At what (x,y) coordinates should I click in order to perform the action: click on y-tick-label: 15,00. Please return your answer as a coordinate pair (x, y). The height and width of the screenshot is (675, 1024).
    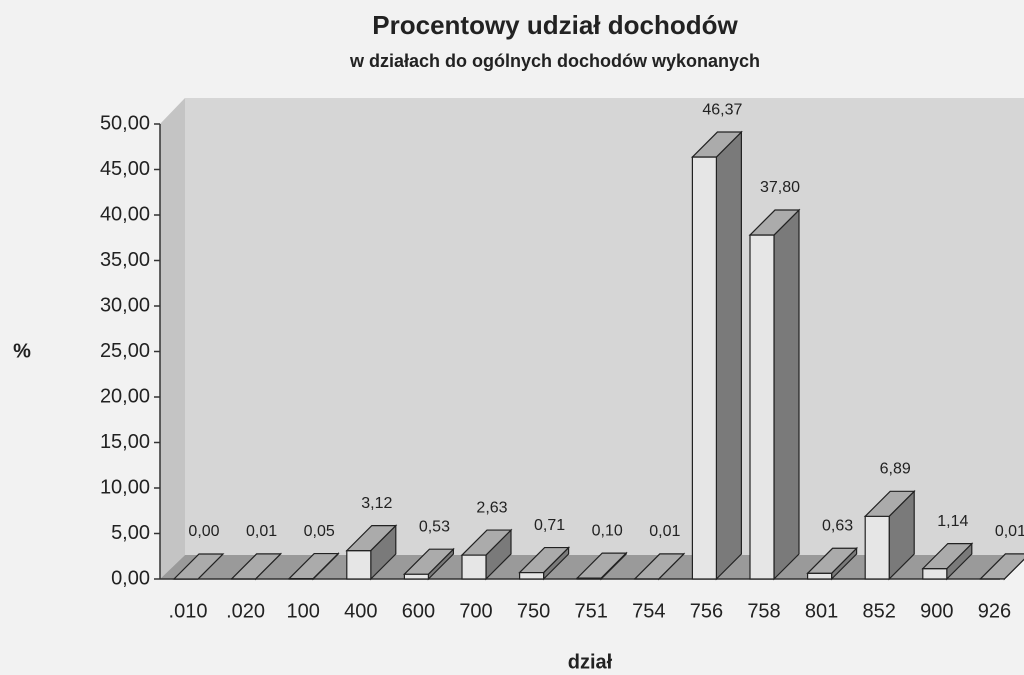
    Looking at the image, I should click on (125, 442).